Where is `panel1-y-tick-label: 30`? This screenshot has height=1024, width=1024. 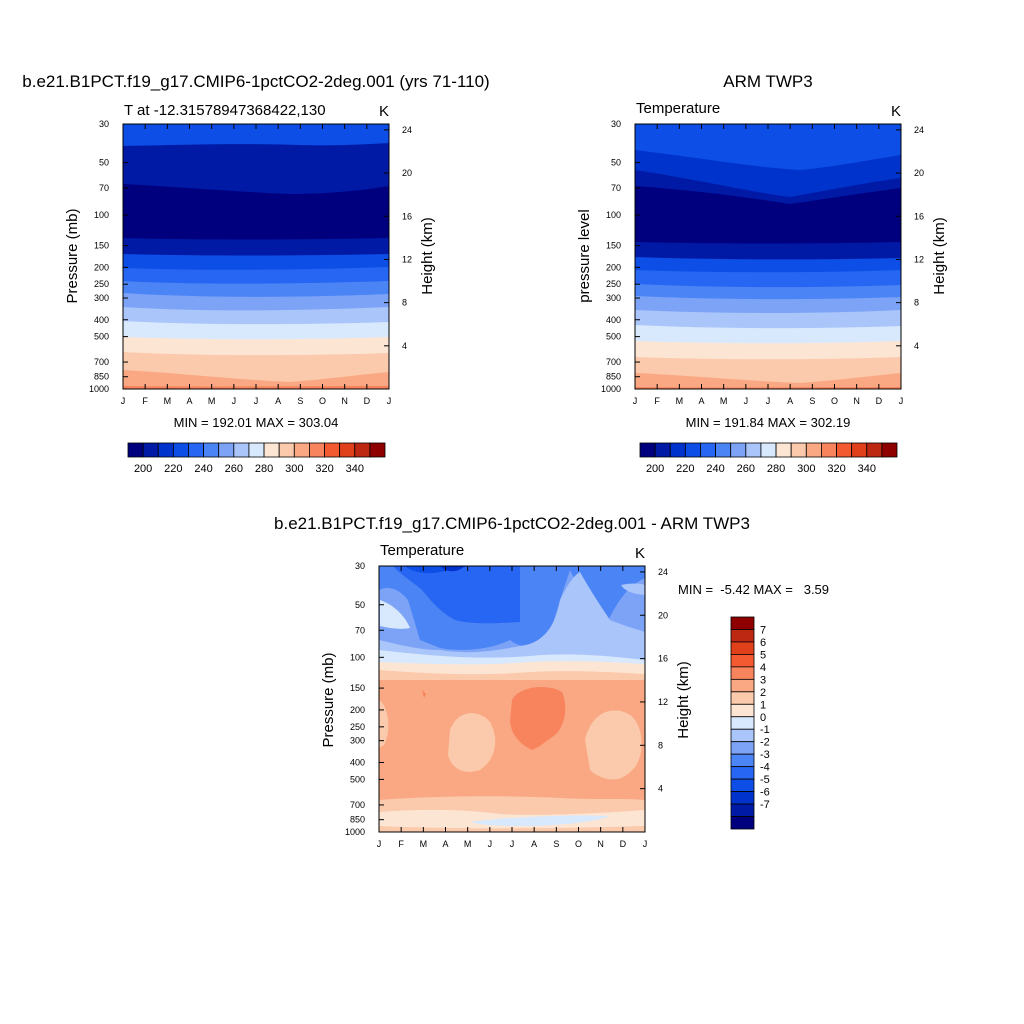
panel1-y-tick-label: 30 is located at coordinates (104, 124).